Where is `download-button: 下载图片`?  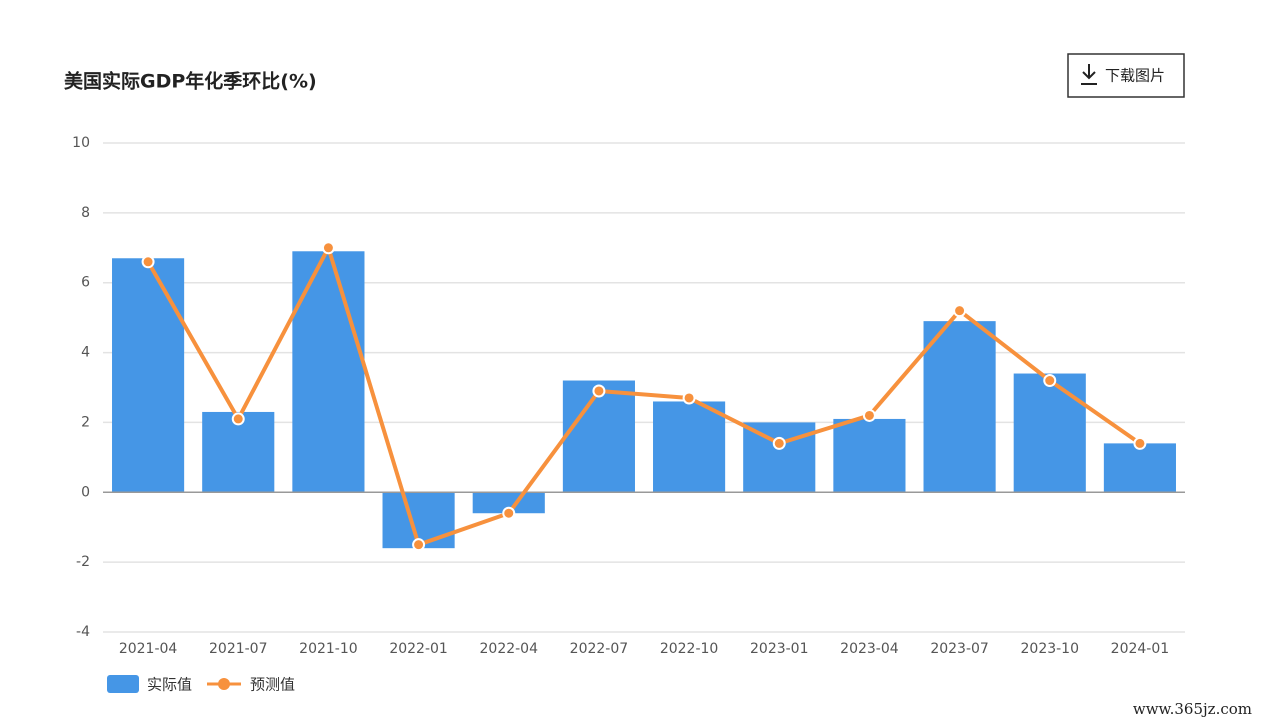
download-button: 下载图片 is located at coordinates (1126, 75).